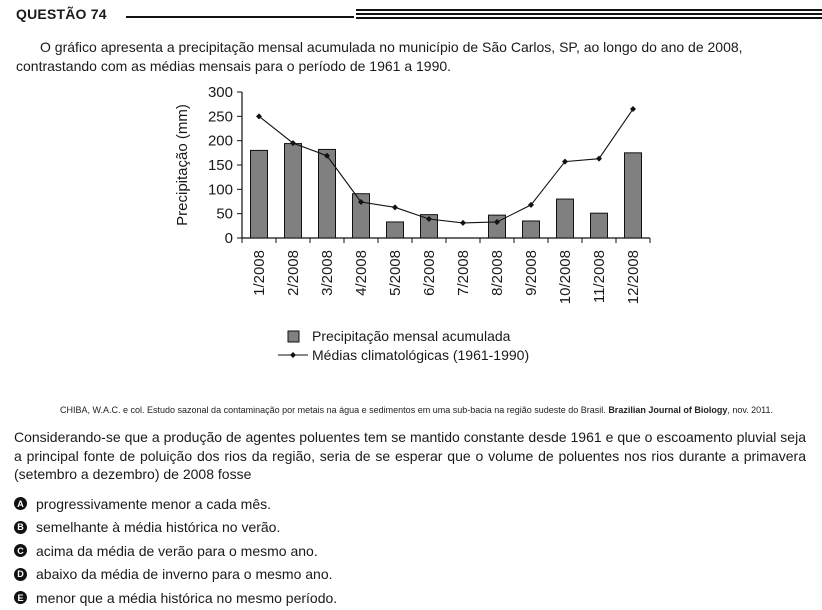 The width and height of the screenshot is (822, 610). Describe the element at coordinates (224, 214) in the screenshot. I see `y-tick-label: 50` at that location.